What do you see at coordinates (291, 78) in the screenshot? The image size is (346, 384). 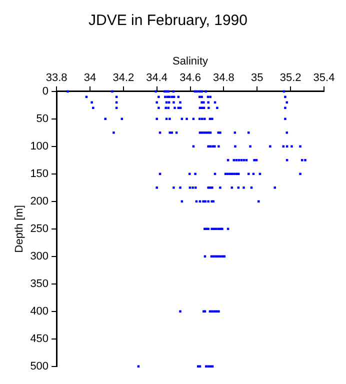 I see `x-tick-label: 35.2` at bounding box center [291, 78].